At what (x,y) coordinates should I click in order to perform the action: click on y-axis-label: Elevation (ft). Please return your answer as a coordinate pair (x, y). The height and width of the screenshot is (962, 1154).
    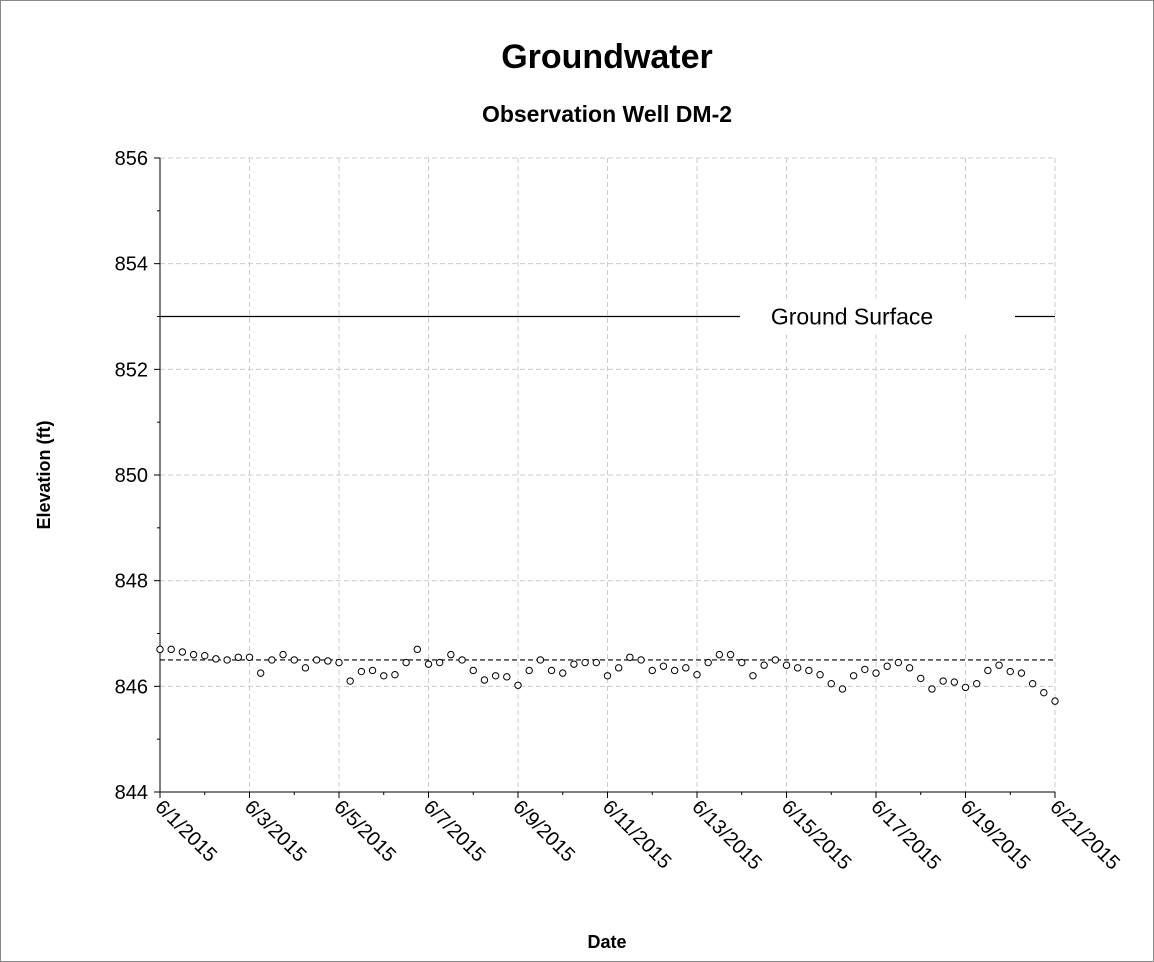
    Looking at the image, I should click on (44, 474).